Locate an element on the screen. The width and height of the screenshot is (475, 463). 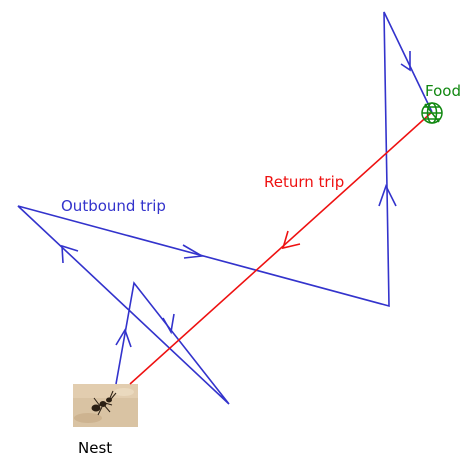
return-label: Return trip is located at coordinates (304, 182).